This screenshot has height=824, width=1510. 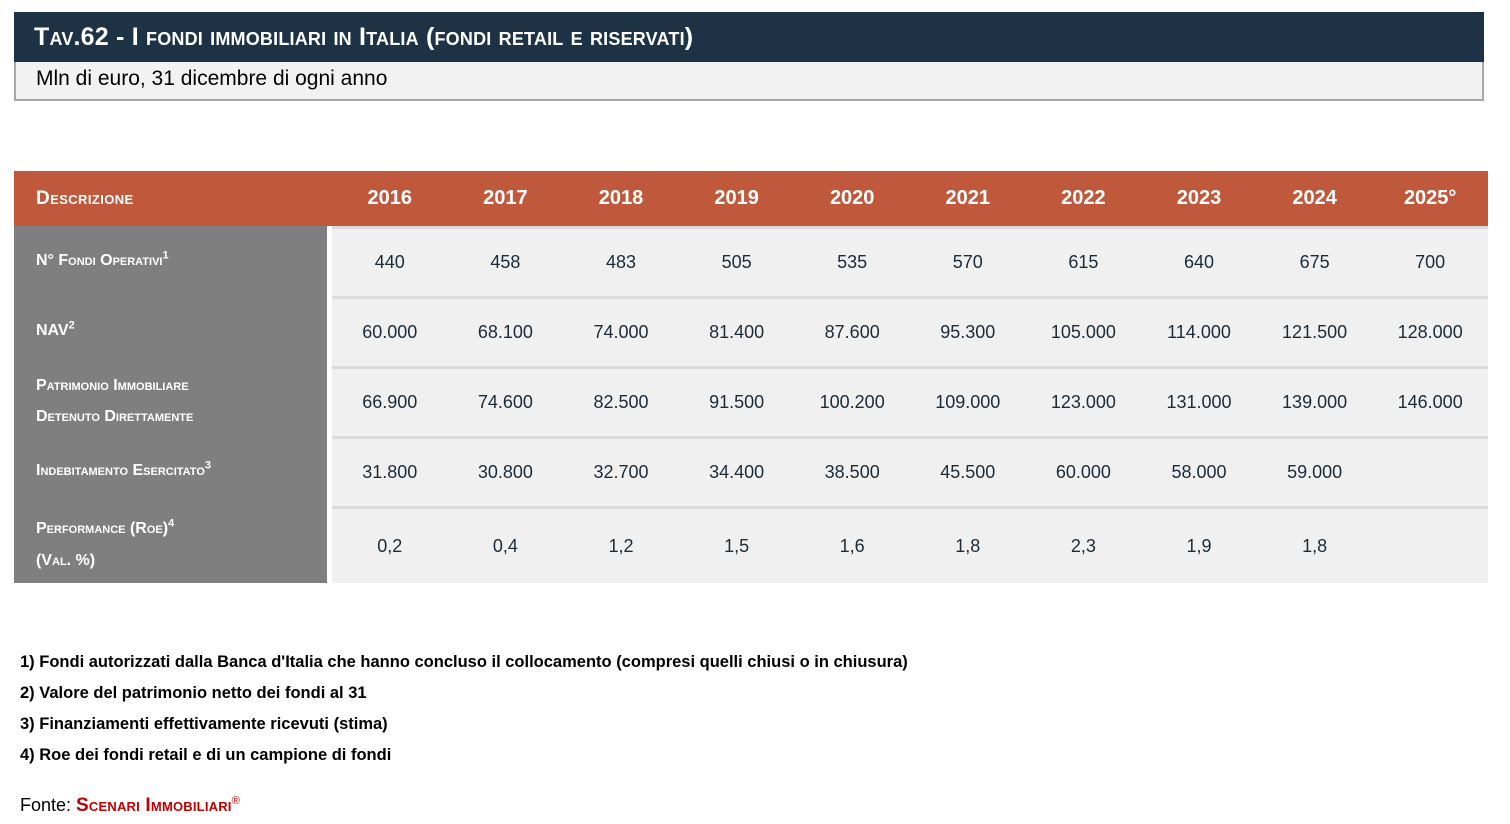 I want to click on year-header: 2023, so click(x=1199, y=198).